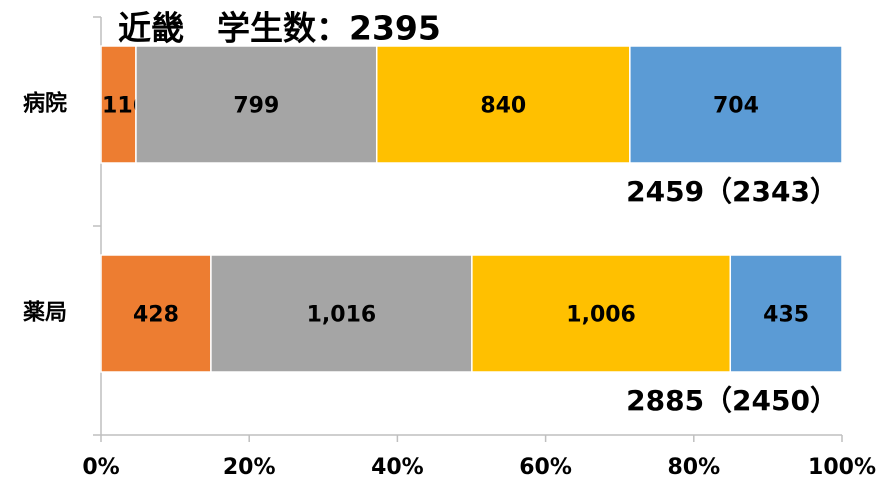 The width and height of the screenshot is (889, 487). I want to click on x-tick-label: 20%, so click(249, 467).